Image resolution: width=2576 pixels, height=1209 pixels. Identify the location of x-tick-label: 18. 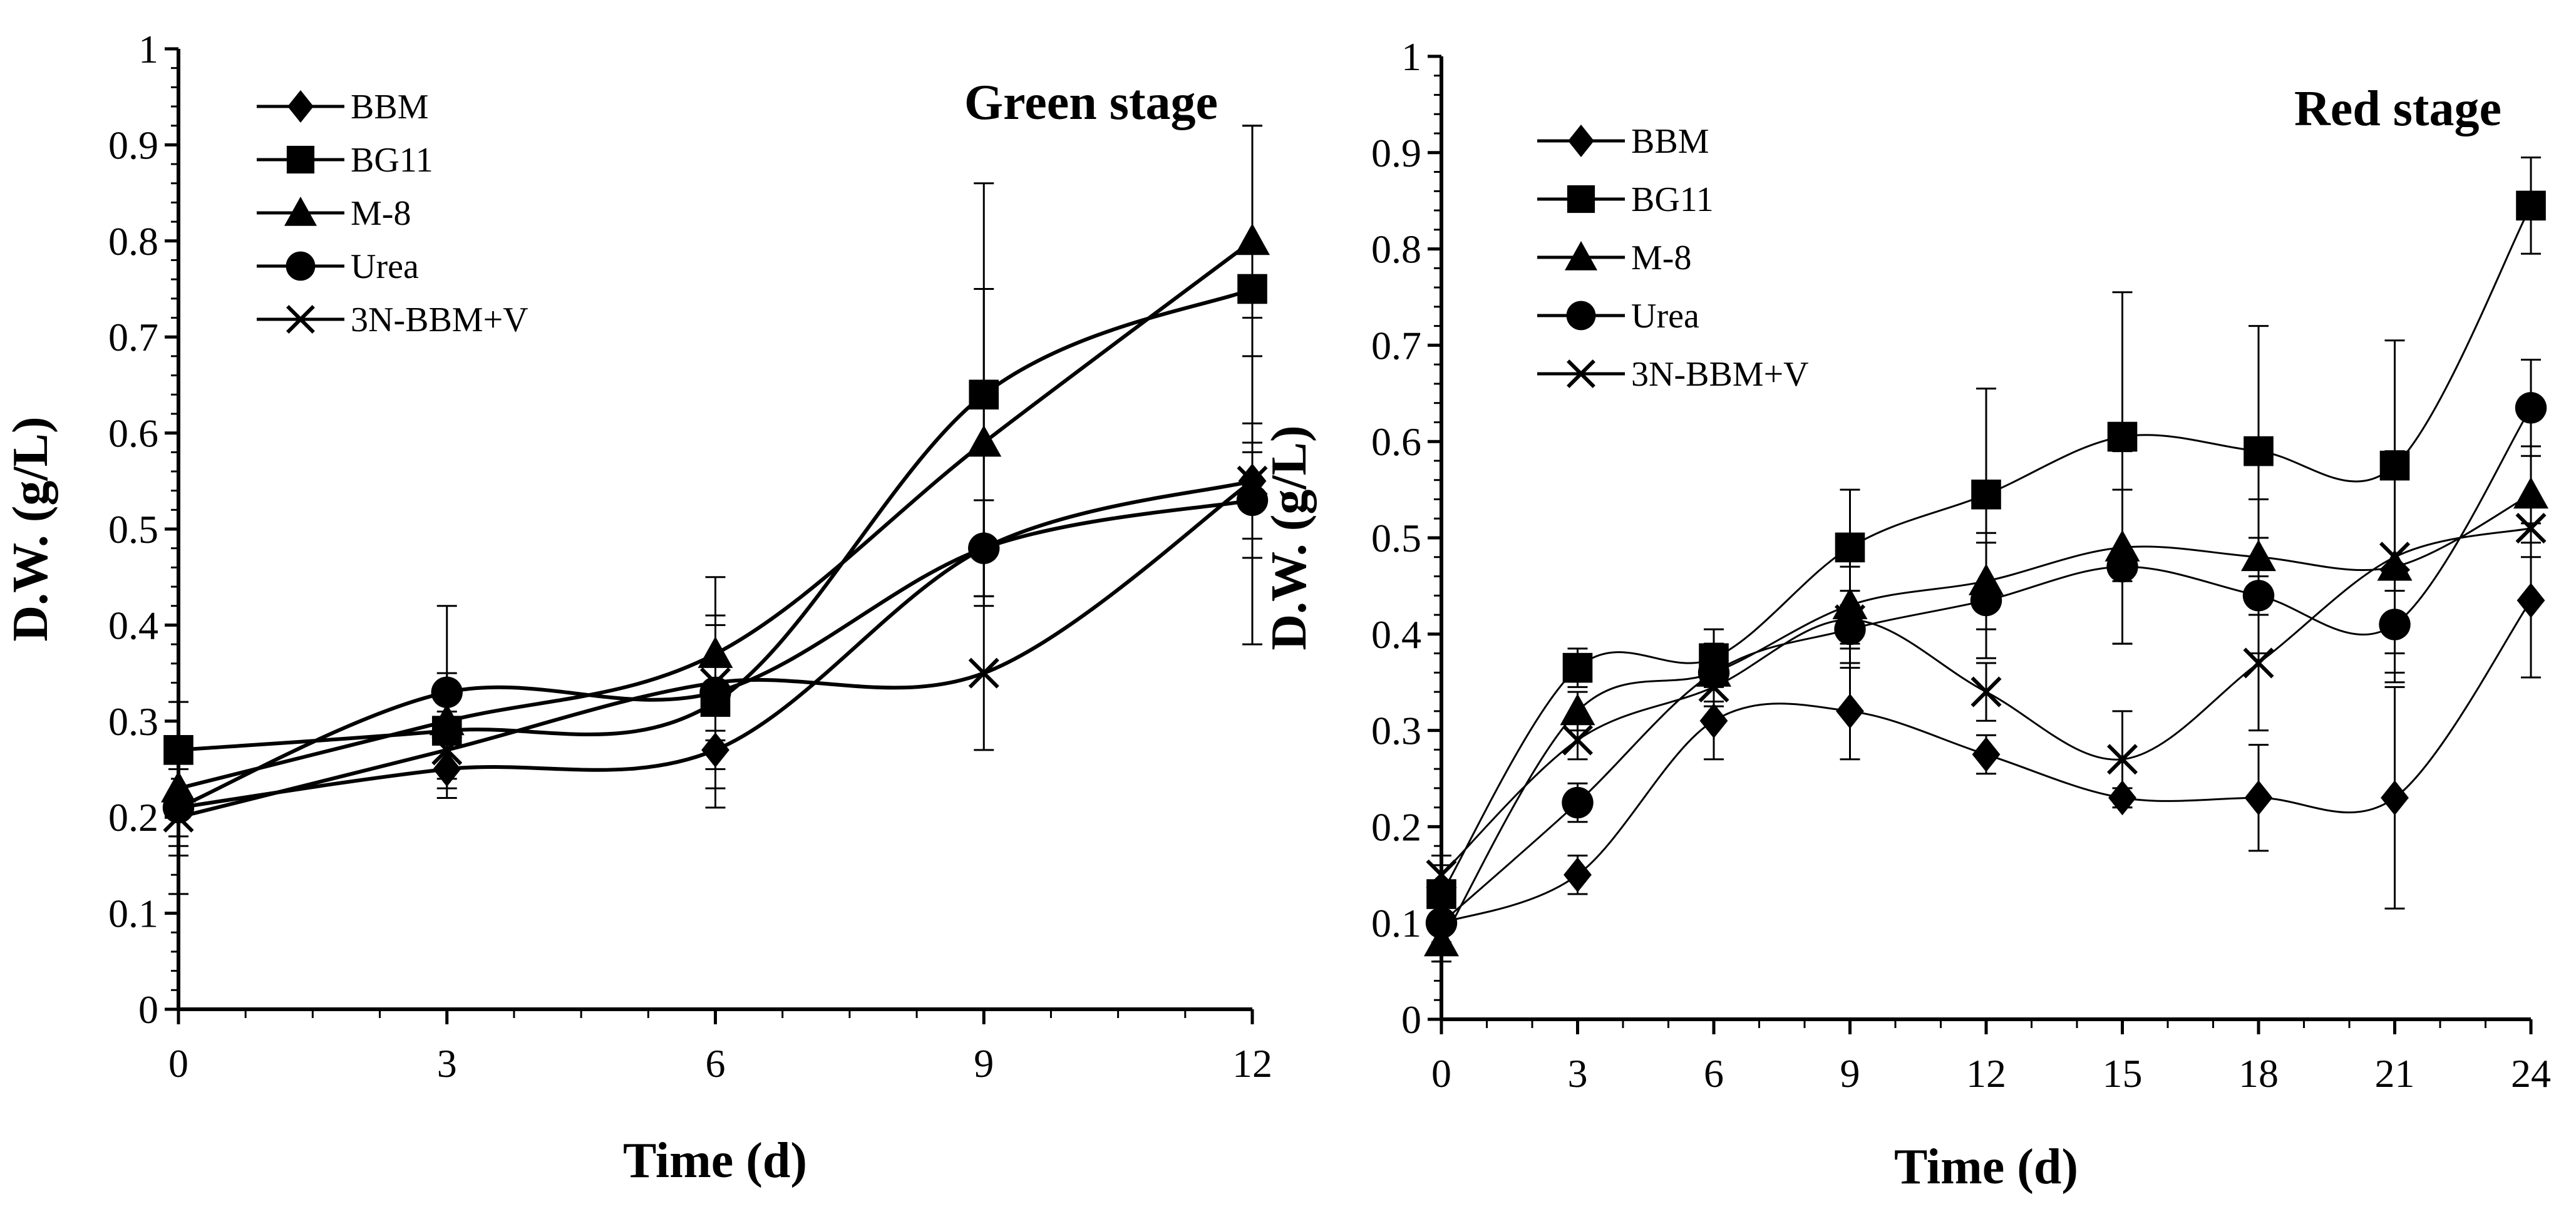
(2259, 1074).